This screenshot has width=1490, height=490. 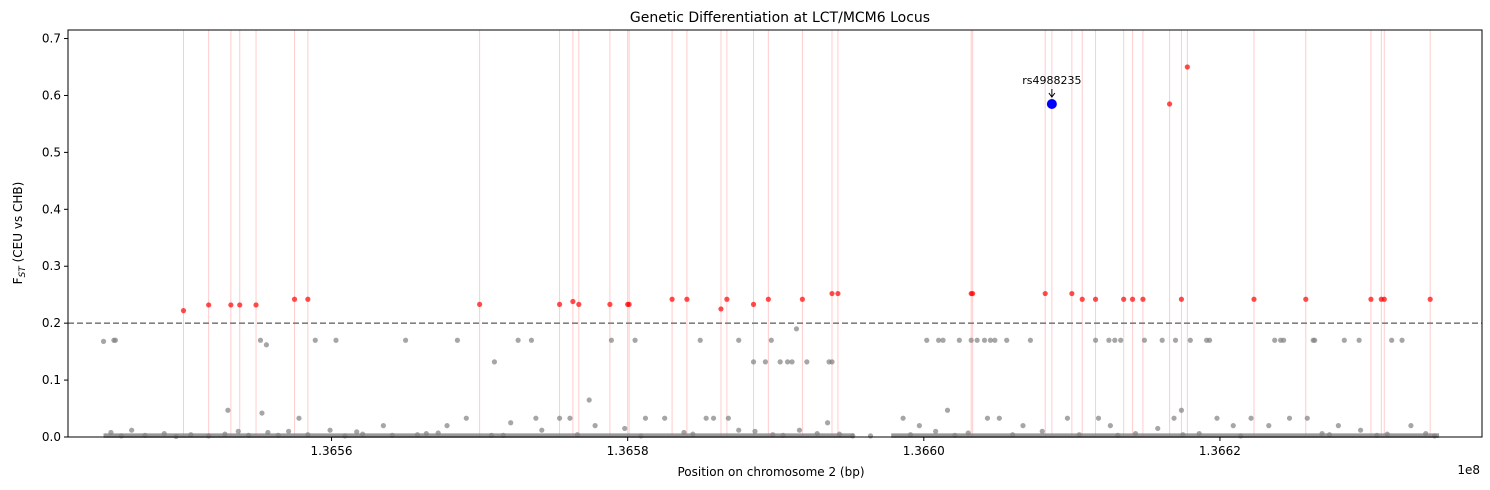 What do you see at coordinates (51, 95) in the screenshot?
I see `y-tick-label: 0.6` at bounding box center [51, 95].